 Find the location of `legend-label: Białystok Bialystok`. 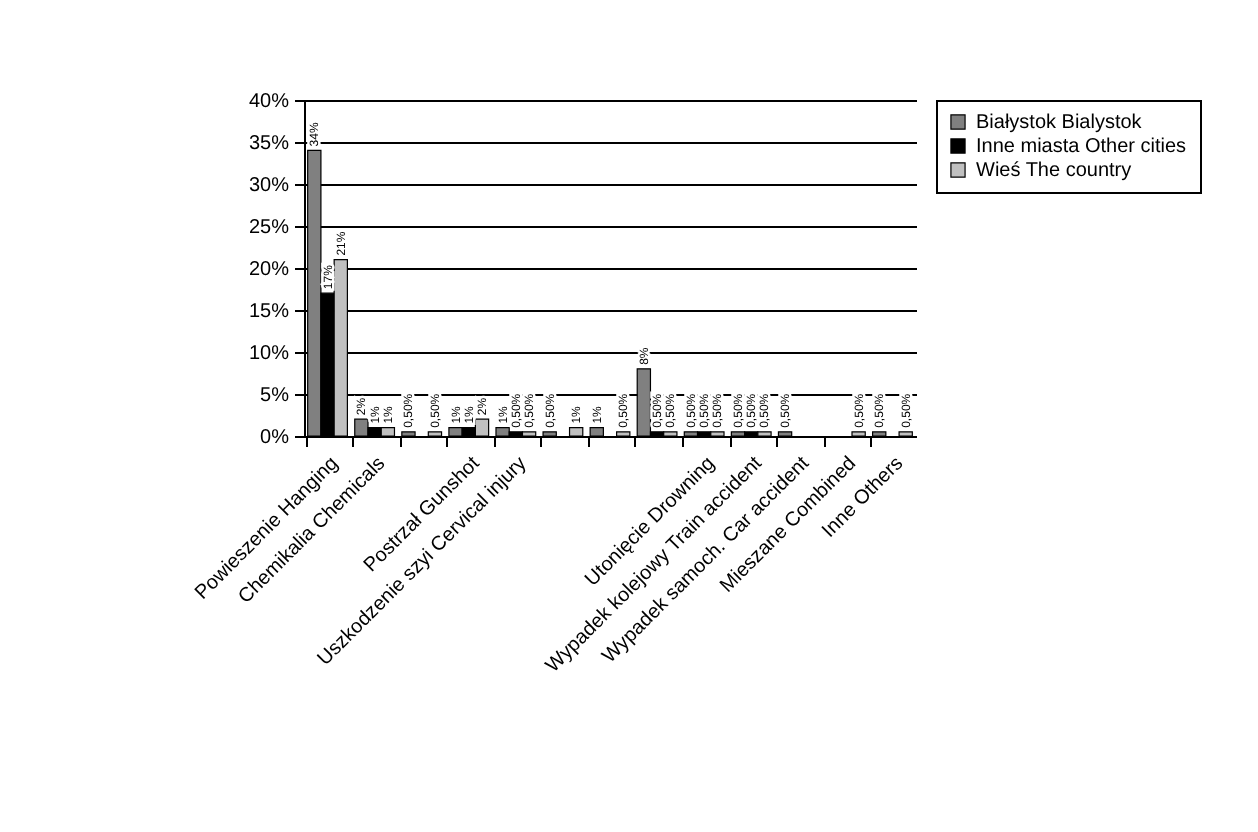

legend-label: Białystok Bialystok is located at coordinates (1060, 123).